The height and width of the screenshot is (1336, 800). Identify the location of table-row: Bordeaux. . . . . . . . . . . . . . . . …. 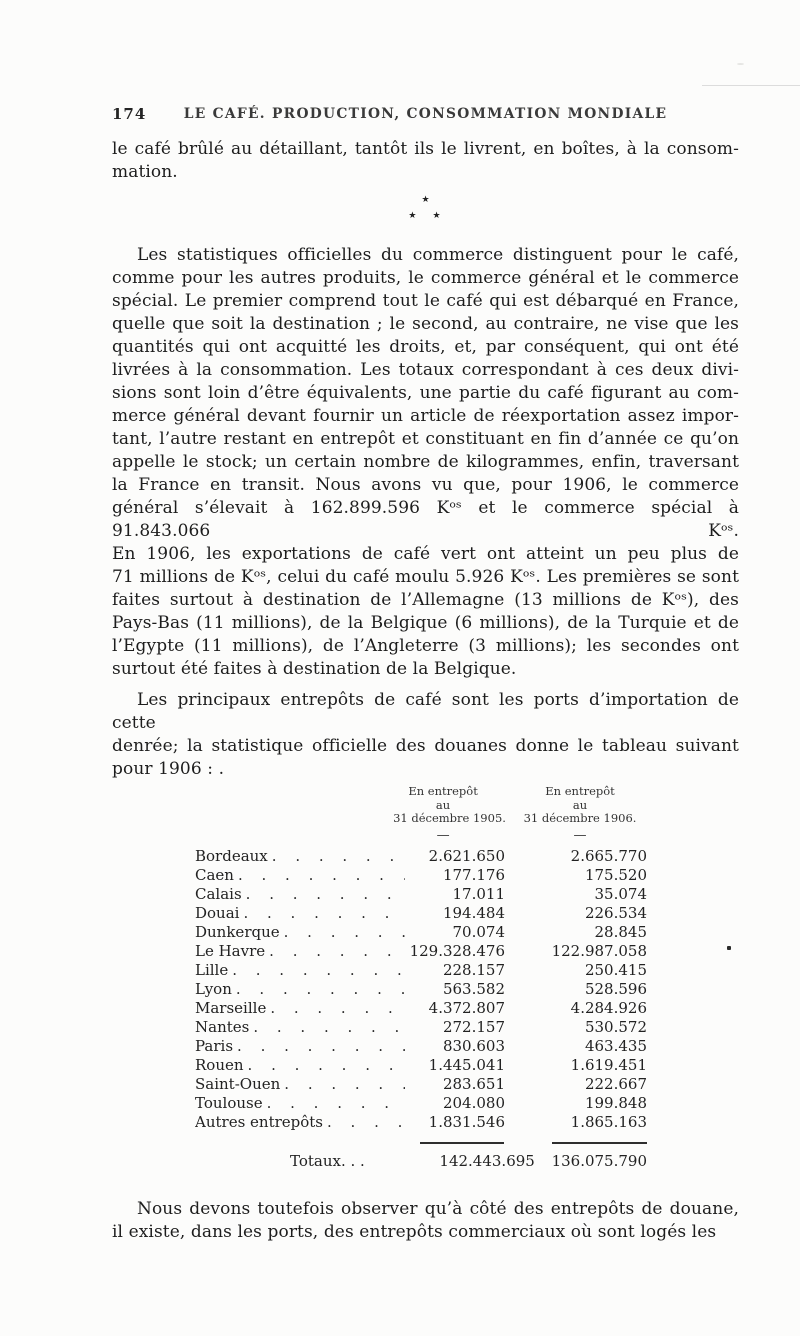
(421, 856).